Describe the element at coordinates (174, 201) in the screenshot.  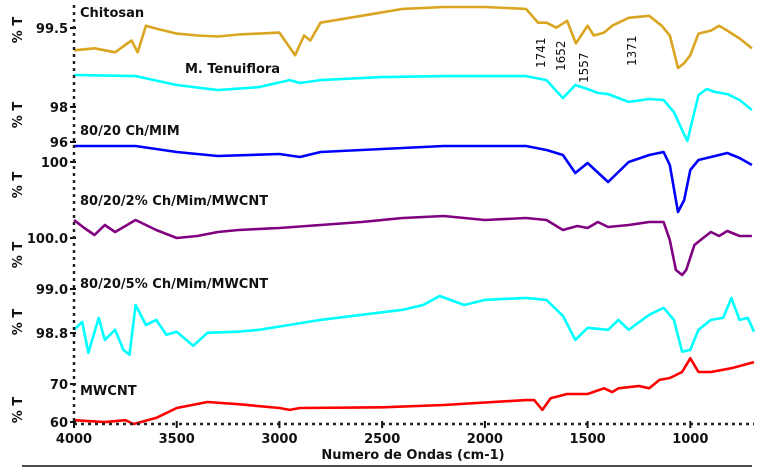
I see `series-label: 80/20/2% Ch/Mim/MWCNT` at that location.